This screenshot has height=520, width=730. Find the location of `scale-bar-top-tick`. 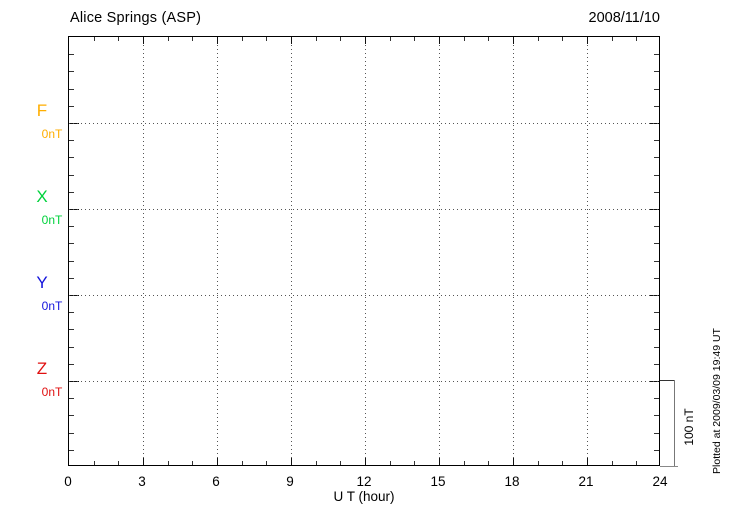

scale-bar-top-tick is located at coordinates (667, 380).